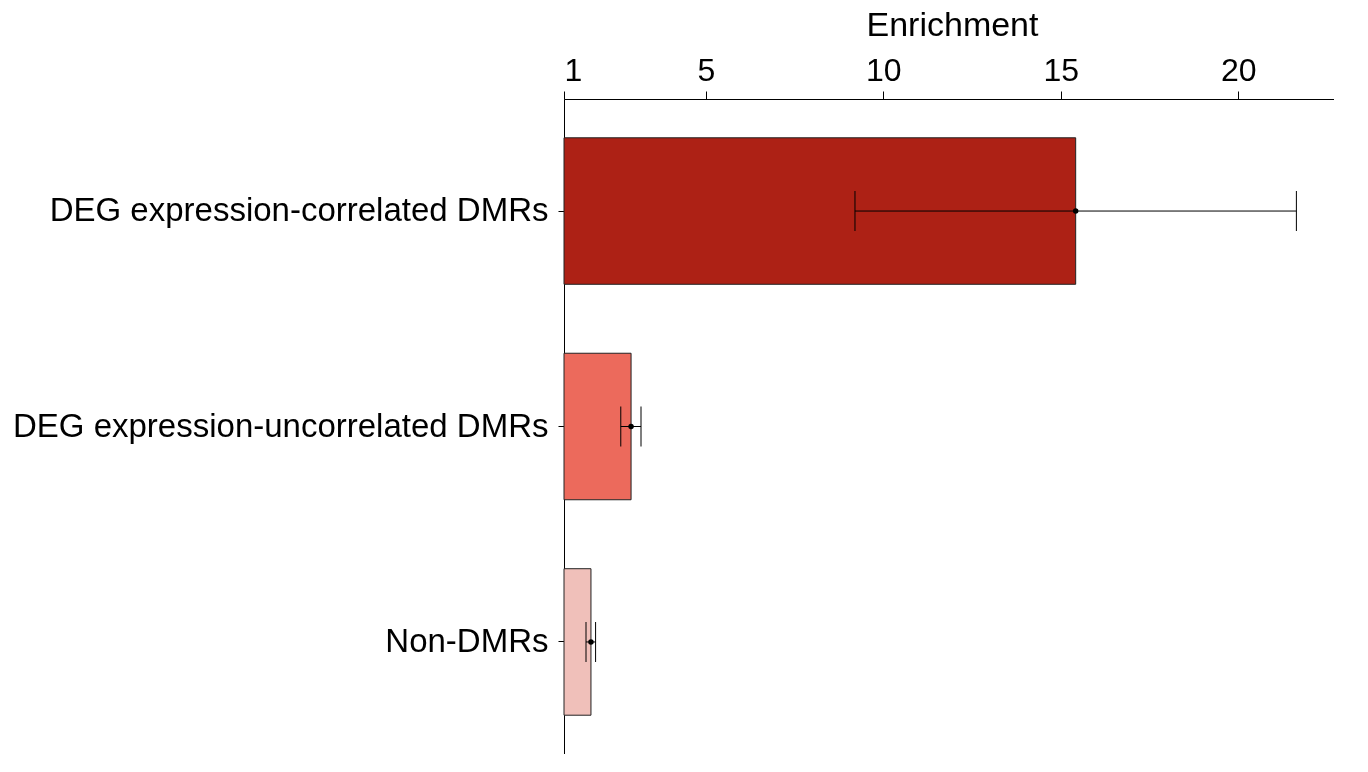  Describe the element at coordinates (884, 69) in the screenshot. I see `x-tick-label: 10` at that location.